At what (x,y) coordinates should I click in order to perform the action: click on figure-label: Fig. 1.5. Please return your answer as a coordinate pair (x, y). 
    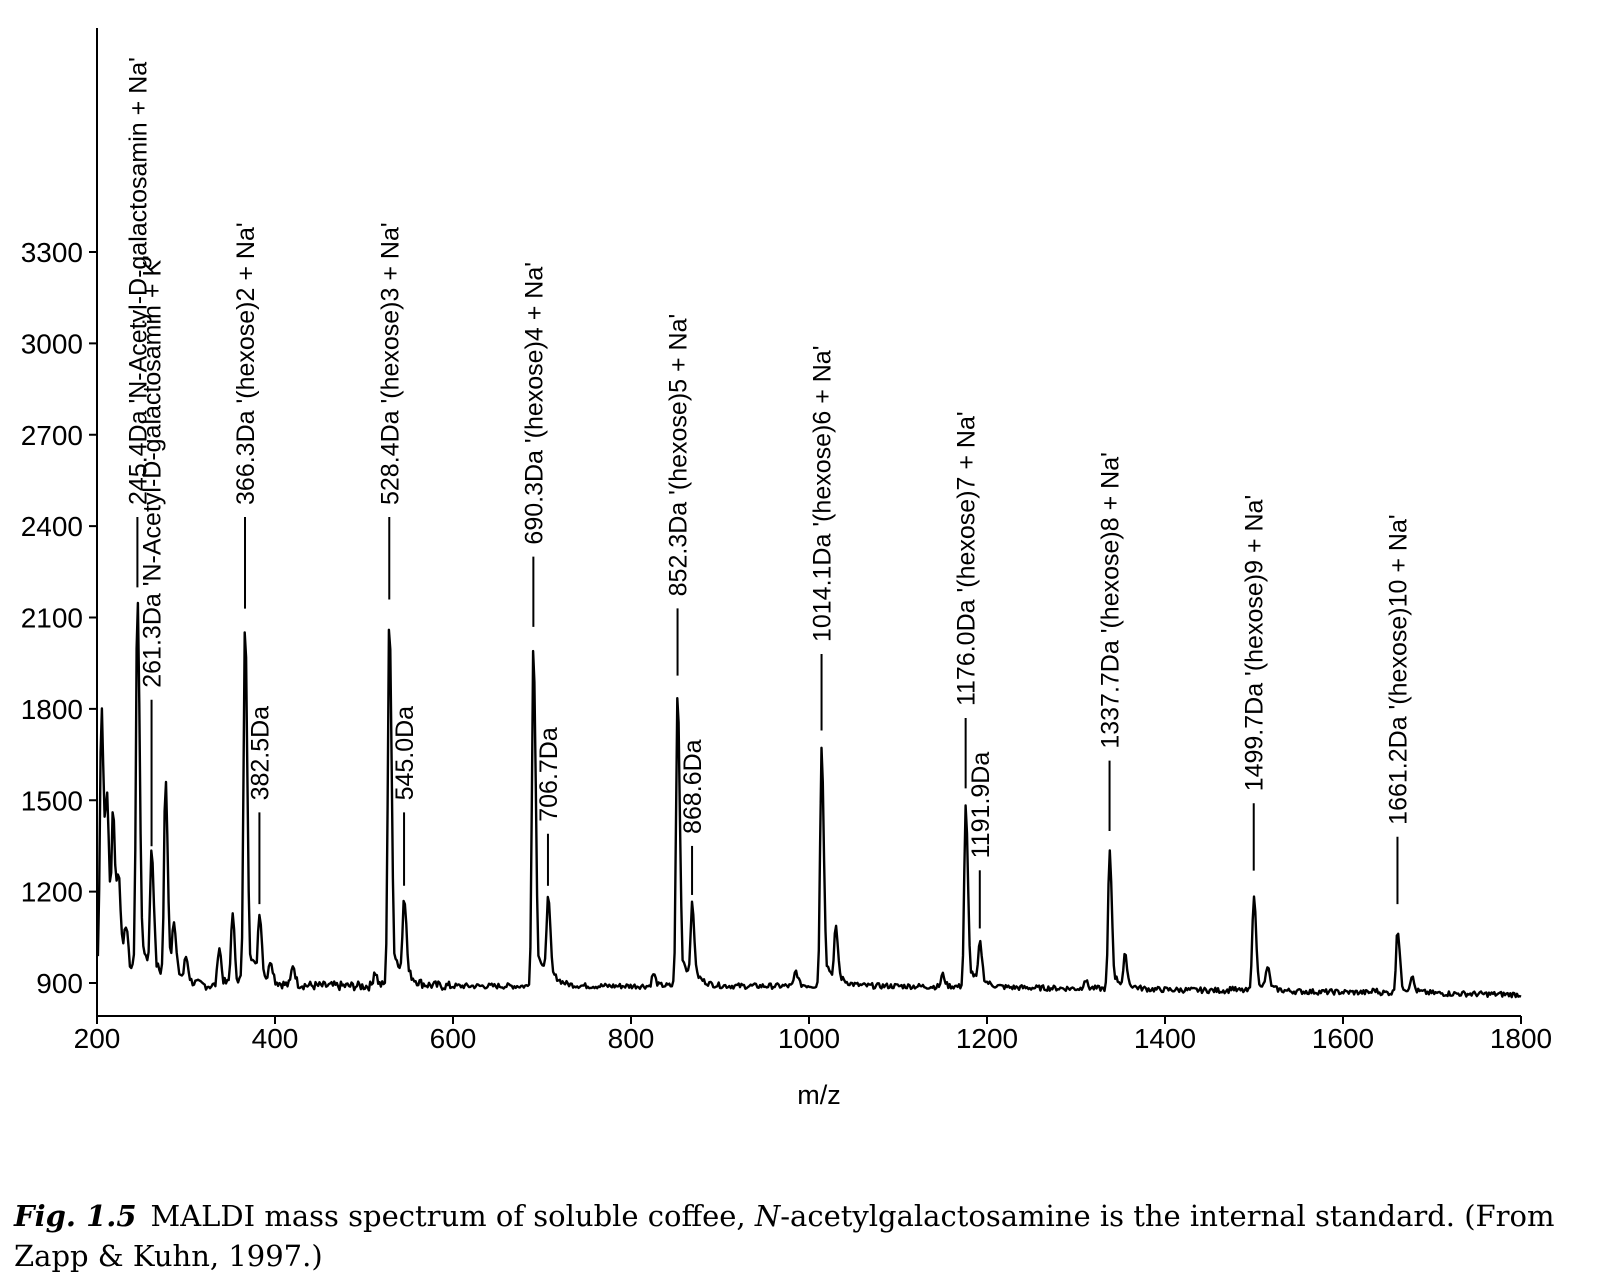
    Looking at the image, I should click on (75, 1216).